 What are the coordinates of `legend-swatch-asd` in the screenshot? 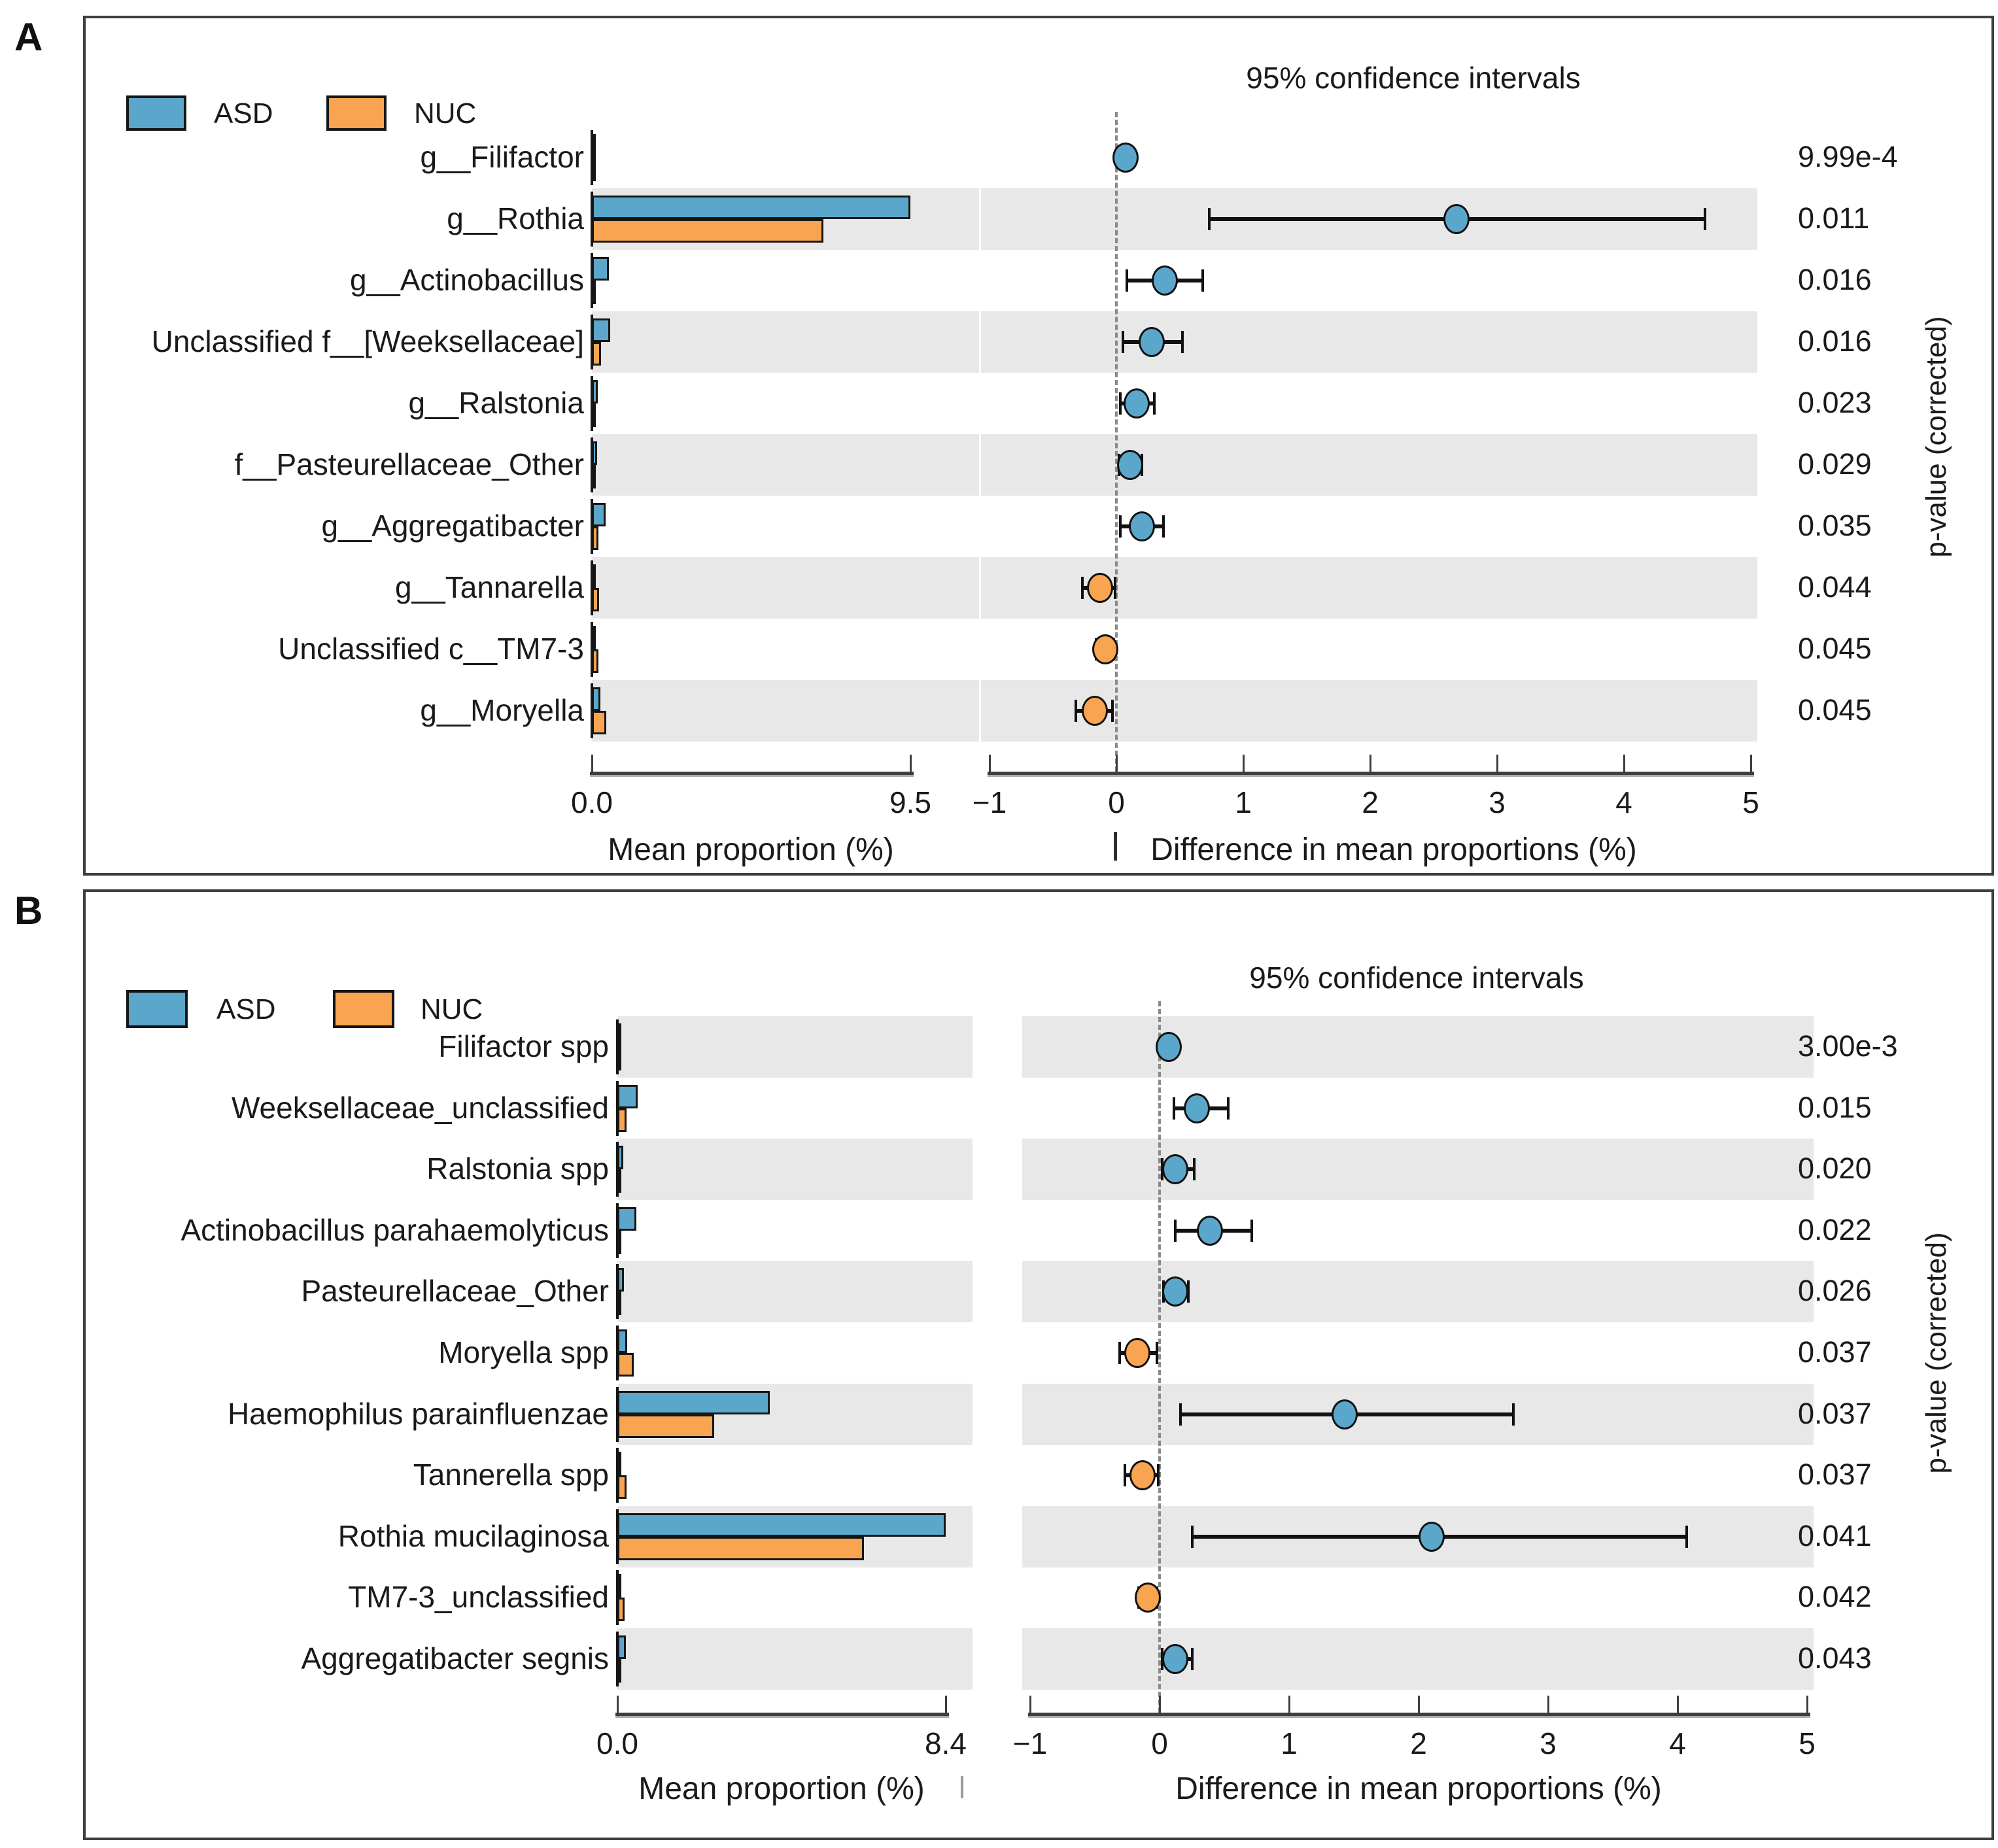 It's located at (157, 1009).